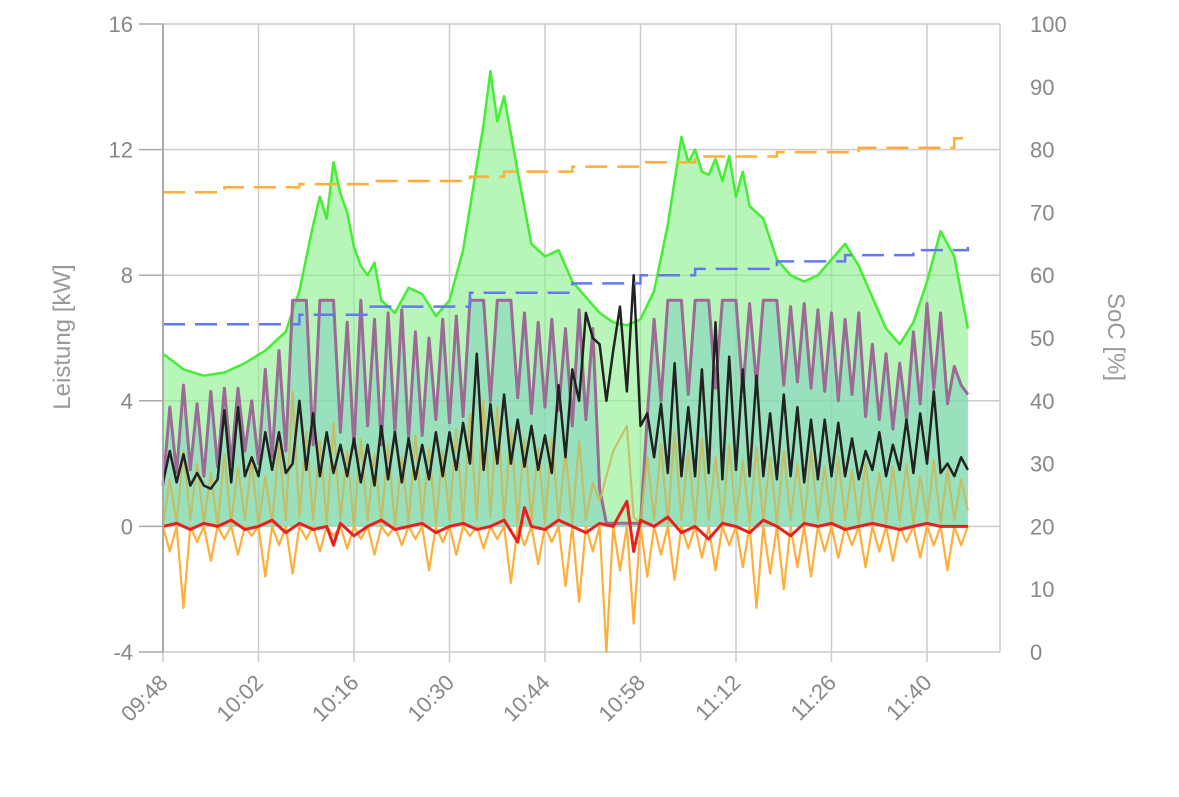 The image size is (1179, 797). Describe the element at coordinates (1036, 652) in the screenshot. I see `y2-tick-label: 0` at that location.